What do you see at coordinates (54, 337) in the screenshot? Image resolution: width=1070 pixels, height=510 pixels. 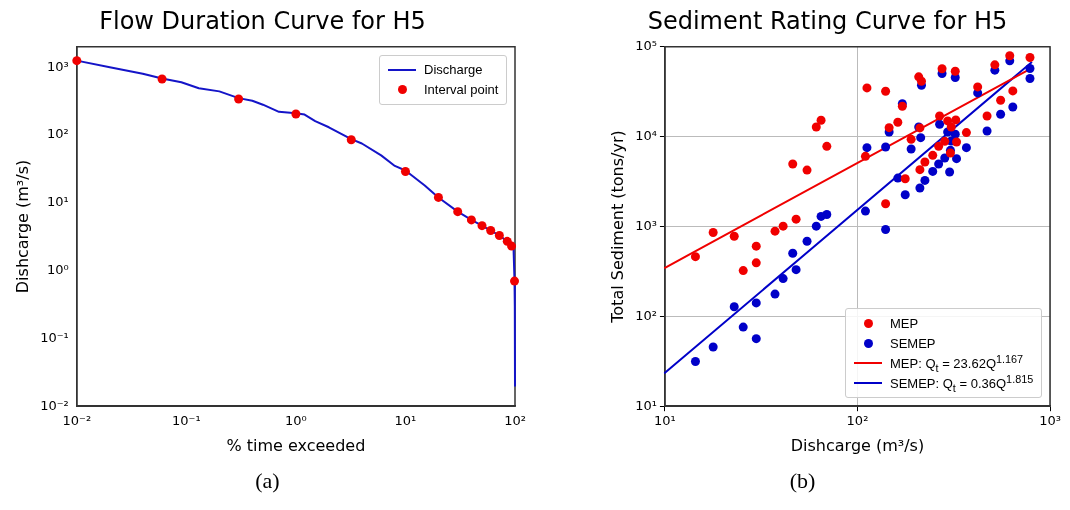 I see `y-tick-label: 10⁻¹` at bounding box center [54, 337].